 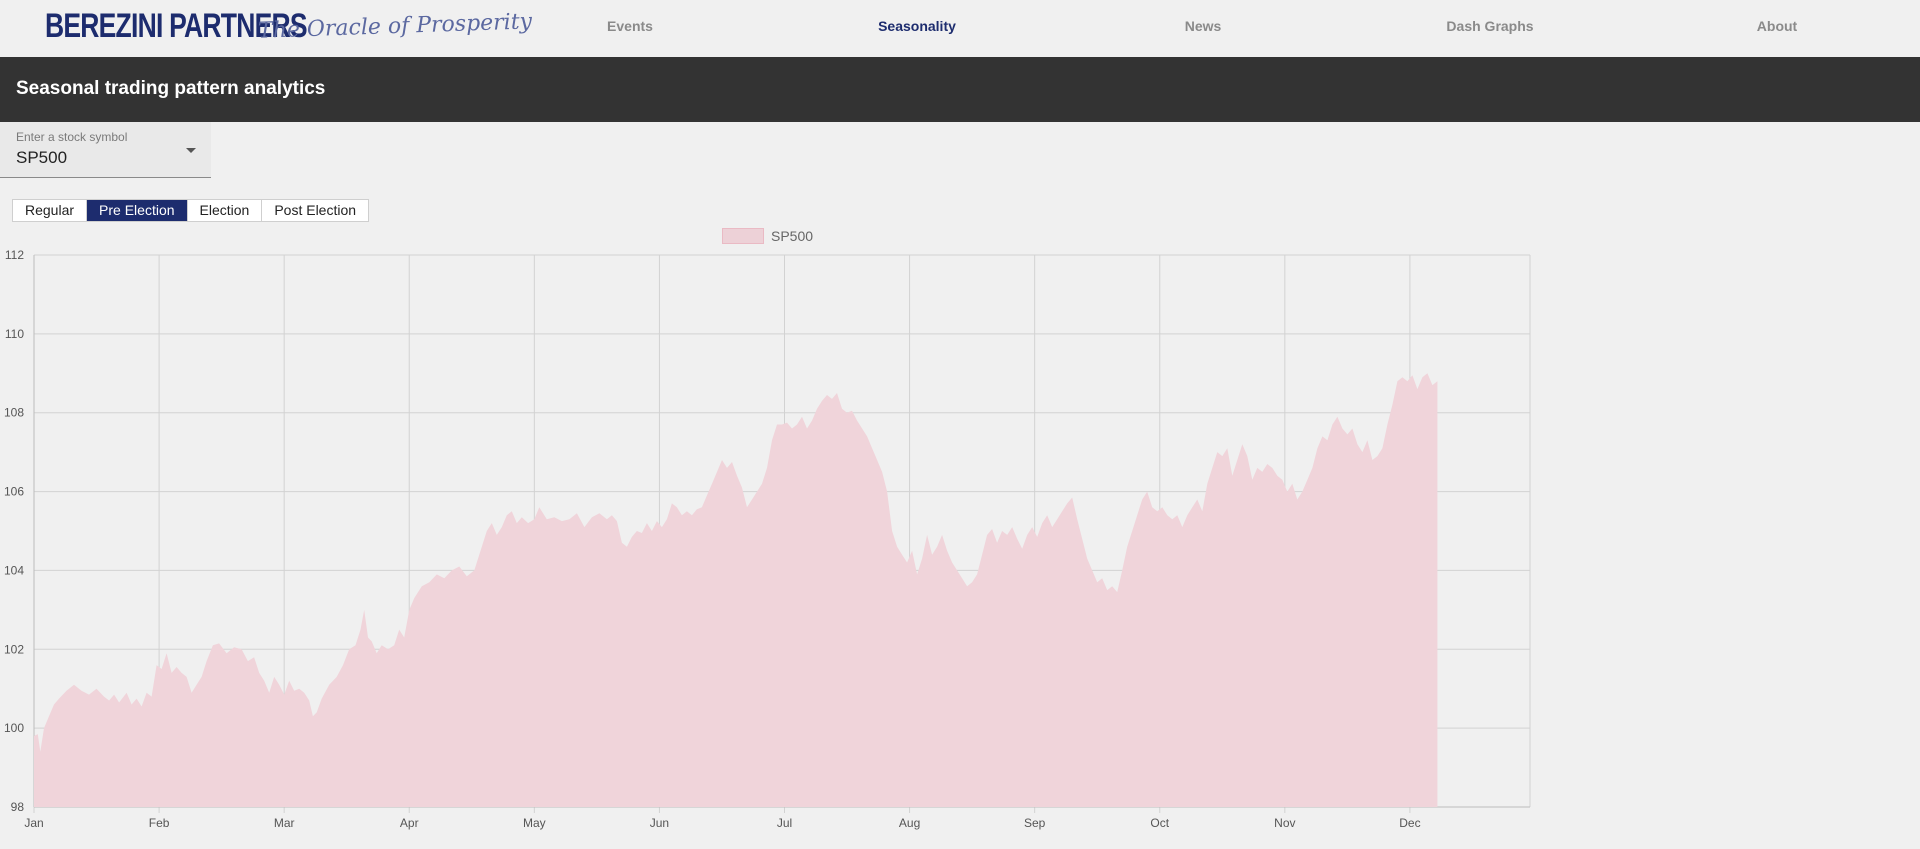 I want to click on nav-seasonality: Seasonality, so click(x=917, y=26).